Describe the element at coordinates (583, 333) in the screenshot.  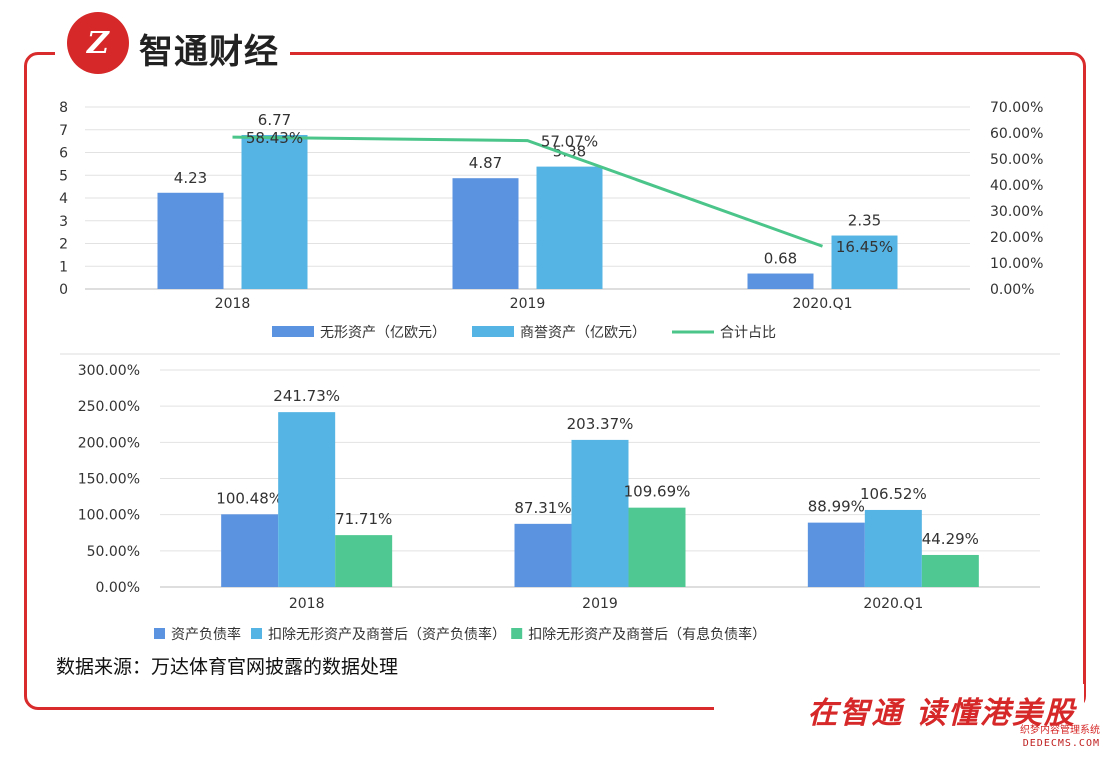
I see `legend-label: 商誉资产（亿欧元）` at that location.